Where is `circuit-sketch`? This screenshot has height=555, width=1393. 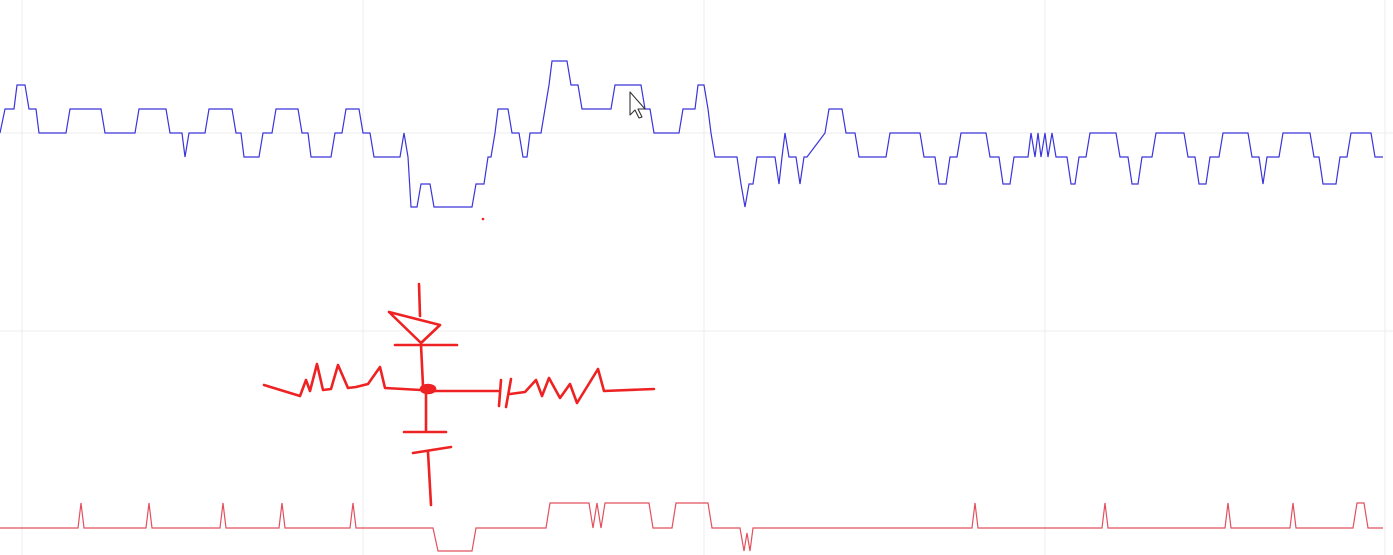
circuit-sketch is located at coordinates (459, 394).